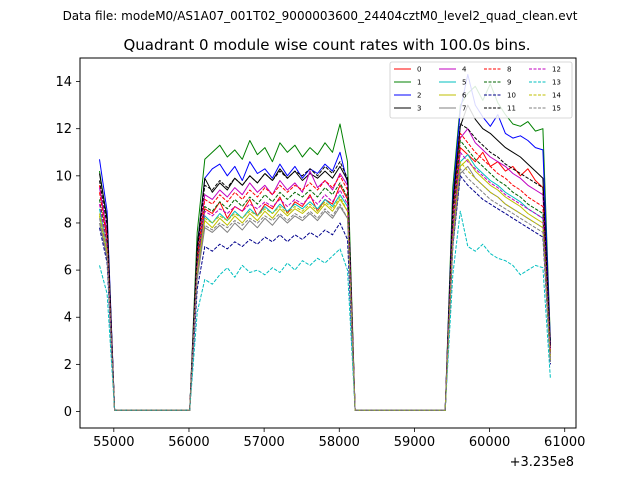  What do you see at coordinates (464, 96) in the screenshot?
I see `legend-label-6: 6` at bounding box center [464, 96].